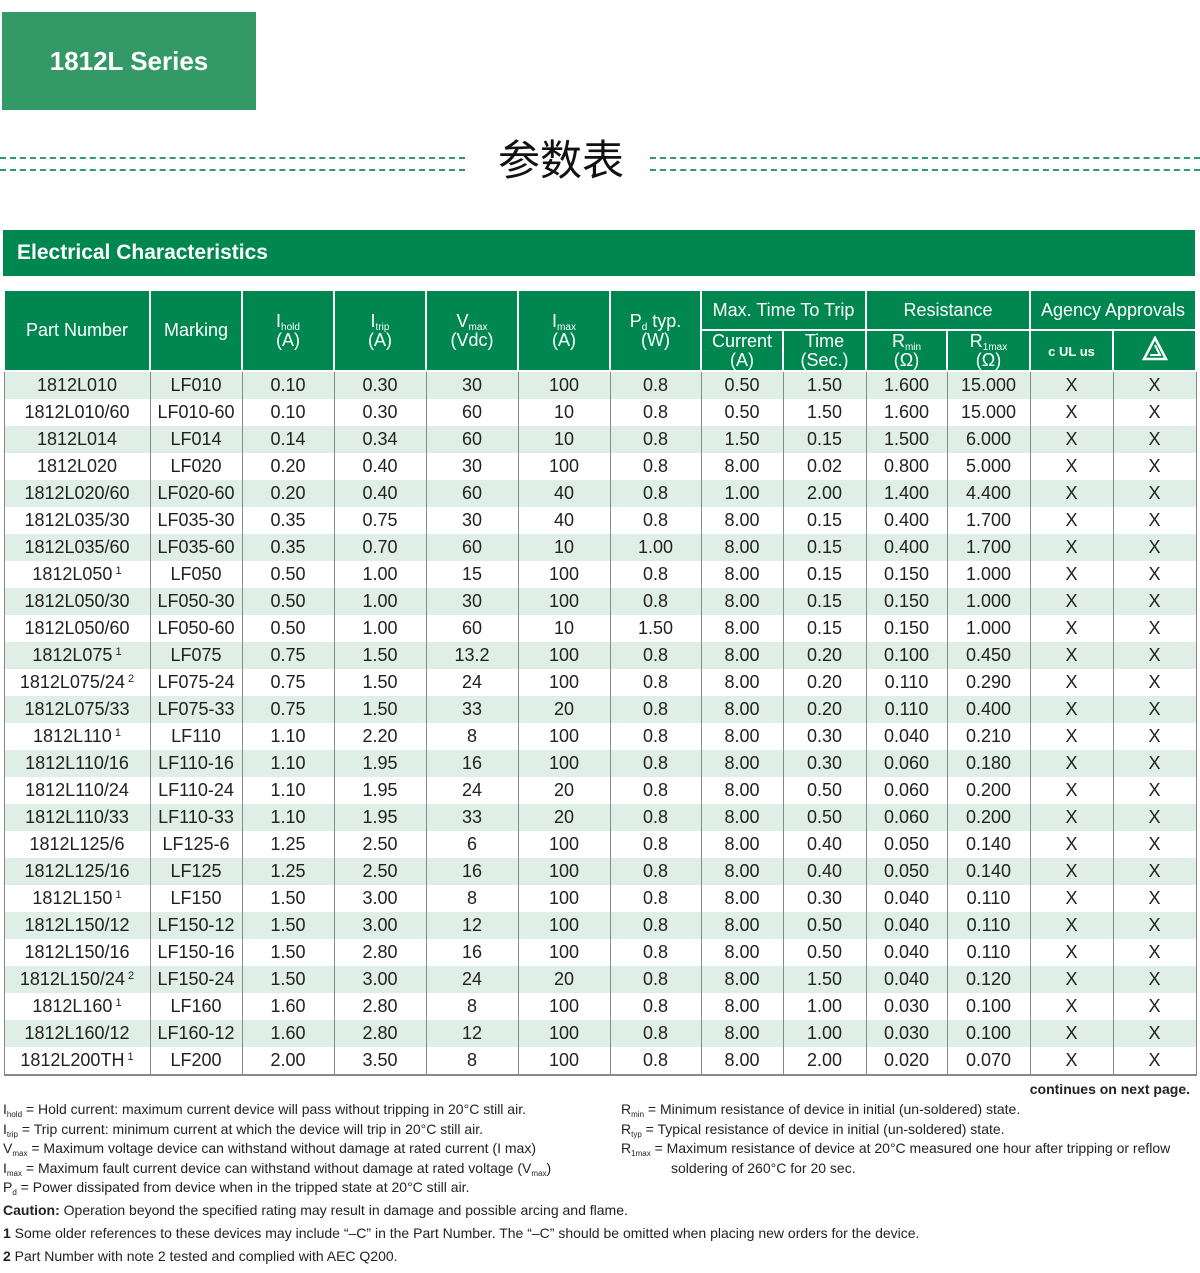 Image resolution: width=1200 pixels, height=1273 pixels. Describe the element at coordinates (472, 790) in the screenshot. I see `cell-vmax: 24` at that location.